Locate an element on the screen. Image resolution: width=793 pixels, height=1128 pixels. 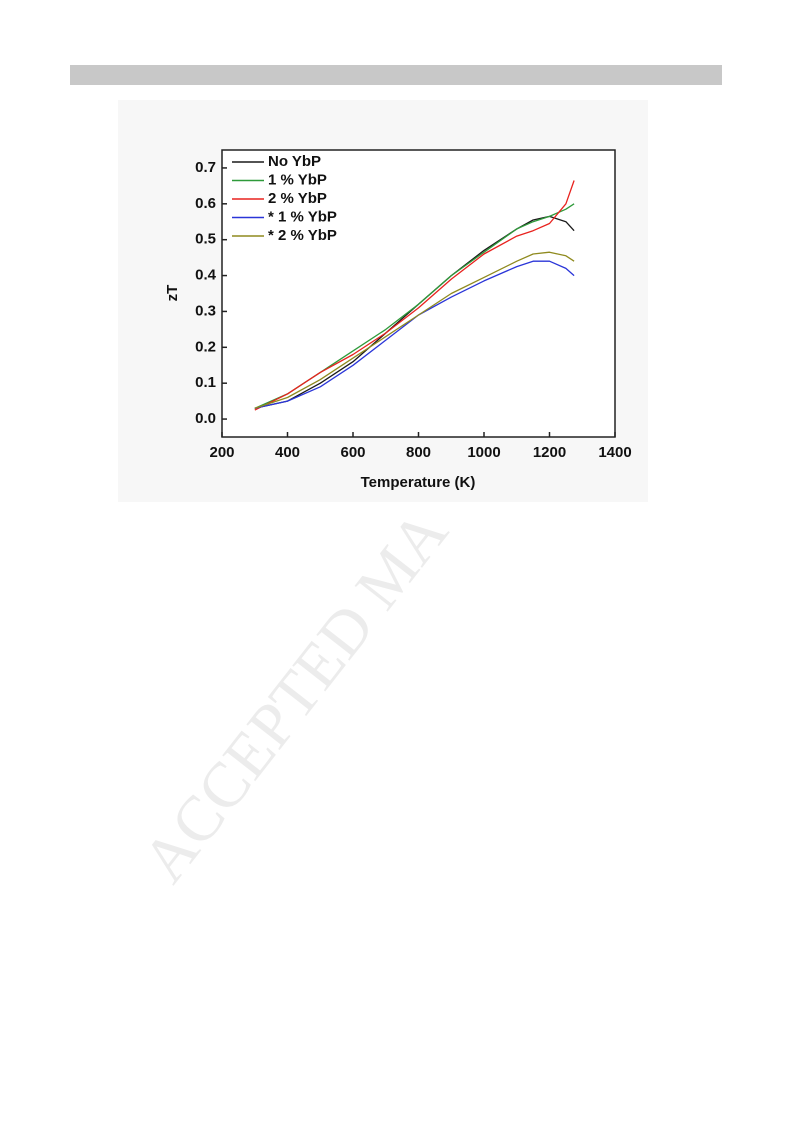
y-tick-label: 0.3 is located at coordinates (205, 310).